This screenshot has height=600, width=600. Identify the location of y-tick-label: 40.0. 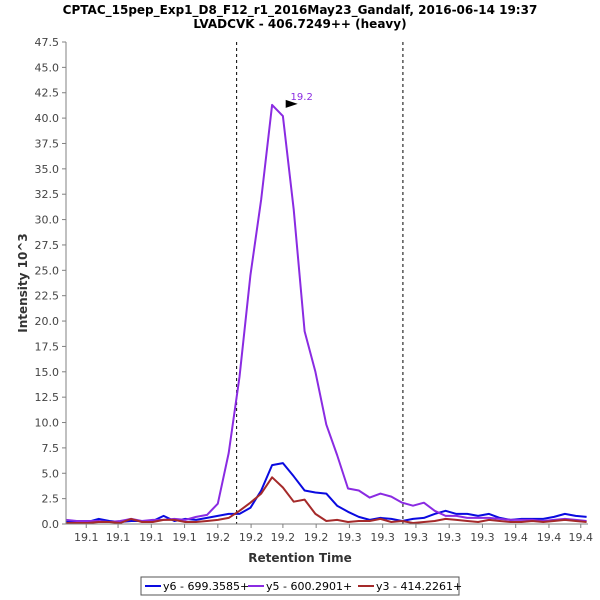
(47, 118).